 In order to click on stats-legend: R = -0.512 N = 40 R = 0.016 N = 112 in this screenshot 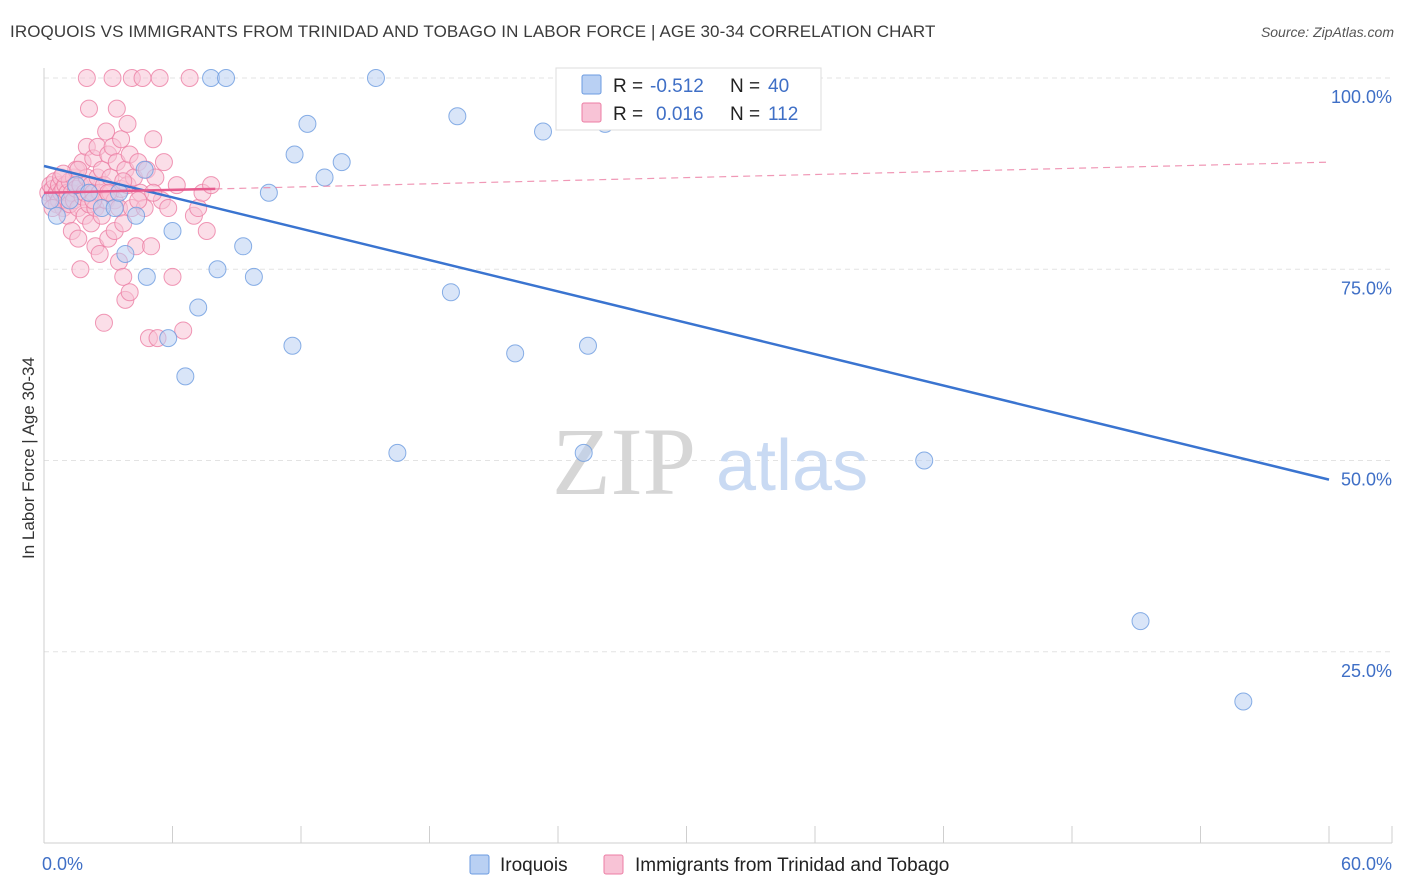, I will do `click(688, 99)`.